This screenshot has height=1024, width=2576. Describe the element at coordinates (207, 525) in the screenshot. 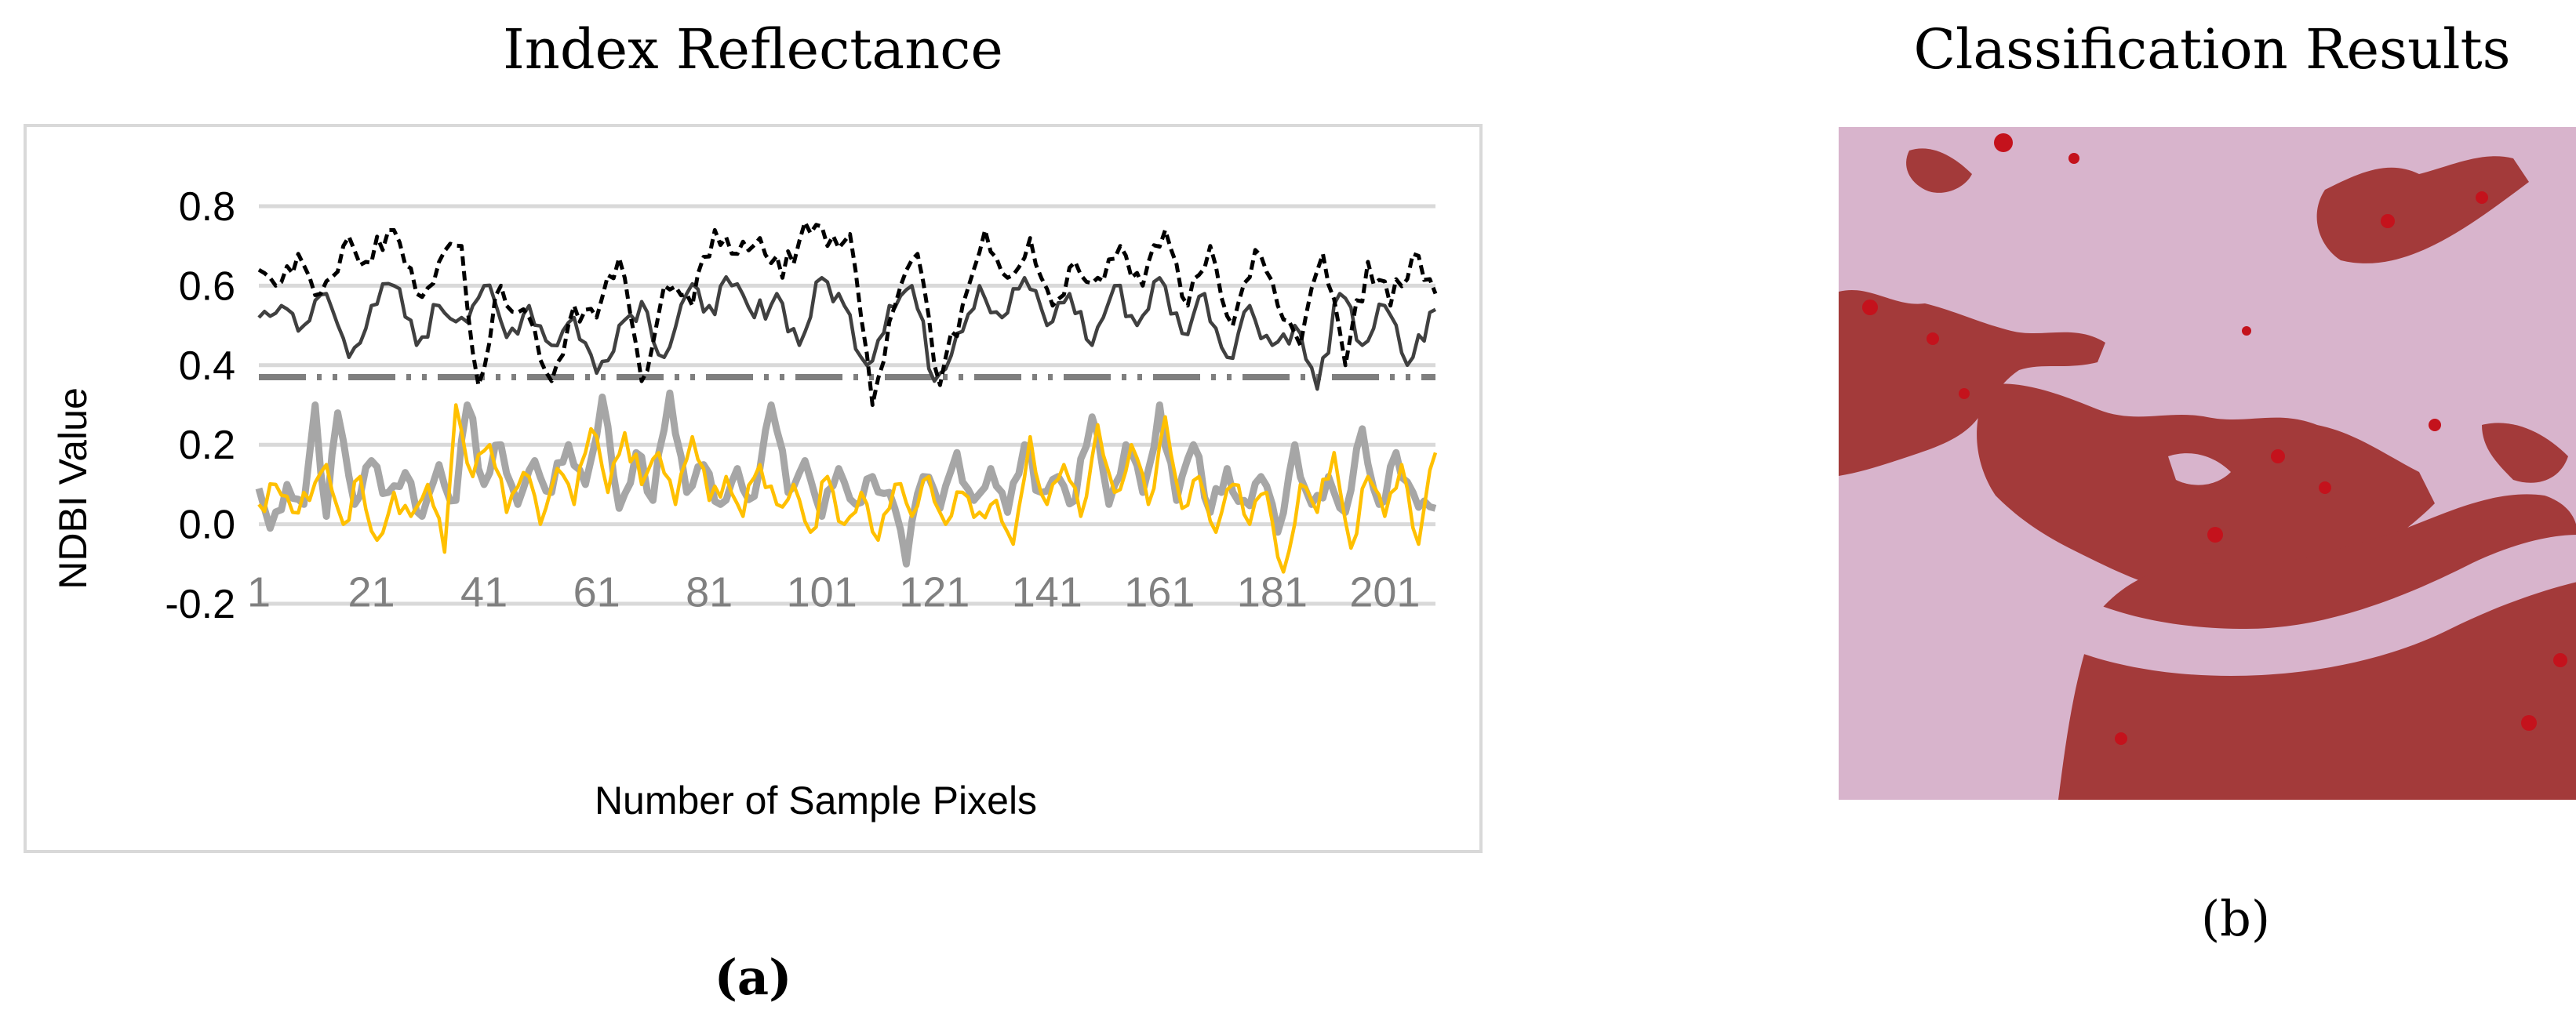

I see `y-tick-label: 0.0` at that location.